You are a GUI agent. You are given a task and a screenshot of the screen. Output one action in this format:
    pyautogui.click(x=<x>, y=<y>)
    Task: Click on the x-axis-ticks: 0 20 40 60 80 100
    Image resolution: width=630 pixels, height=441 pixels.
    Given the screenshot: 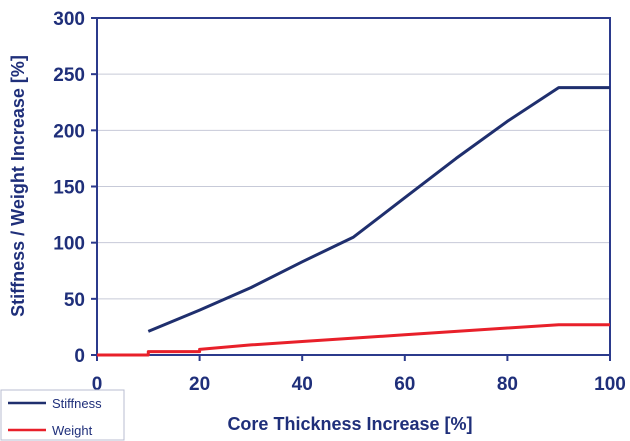 What is the action you would take?
    pyautogui.click(x=359, y=375)
    